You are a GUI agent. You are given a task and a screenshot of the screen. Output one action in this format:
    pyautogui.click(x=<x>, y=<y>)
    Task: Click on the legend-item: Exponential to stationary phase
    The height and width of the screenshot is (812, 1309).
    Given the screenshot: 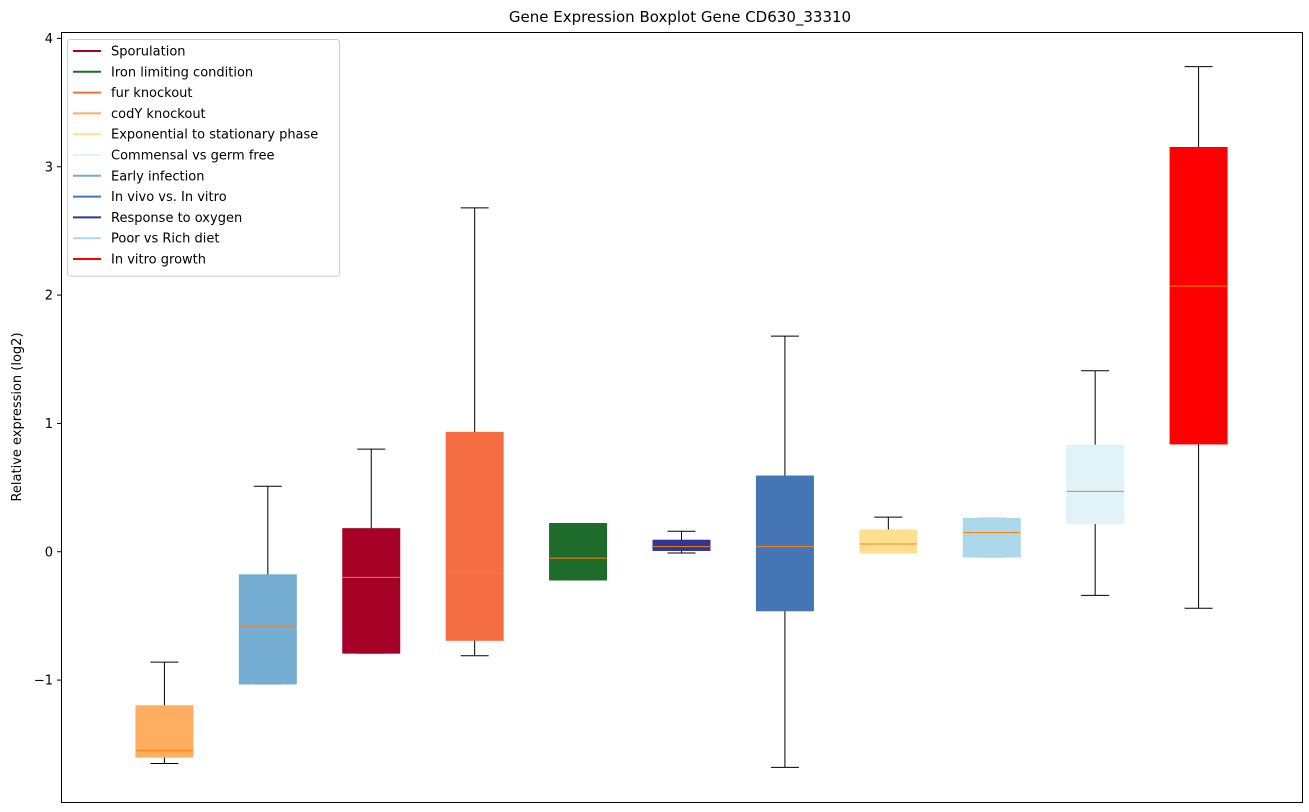 What is the action you would take?
    pyautogui.click(x=195, y=135)
    